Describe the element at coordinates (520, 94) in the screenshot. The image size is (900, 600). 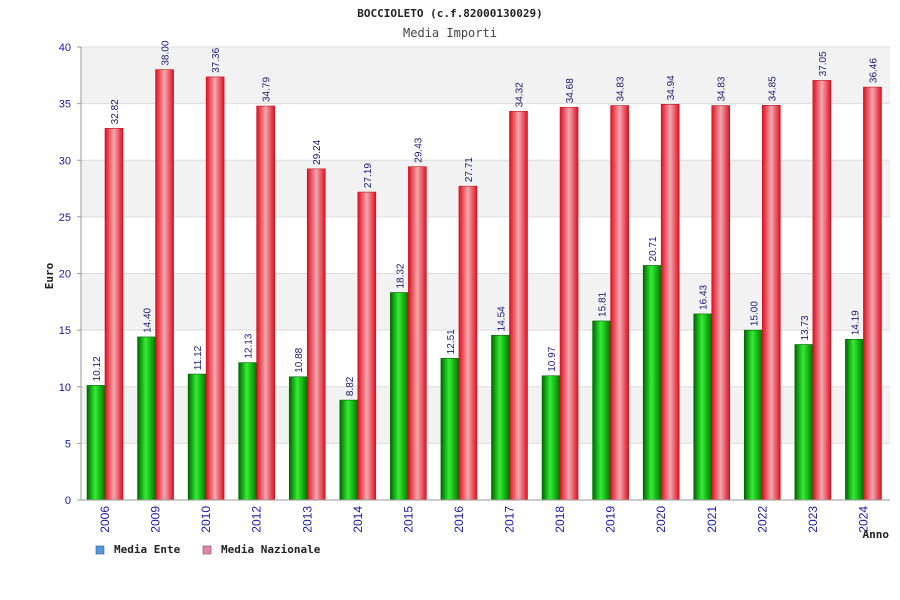
I see `value-label: 34.32` at that location.